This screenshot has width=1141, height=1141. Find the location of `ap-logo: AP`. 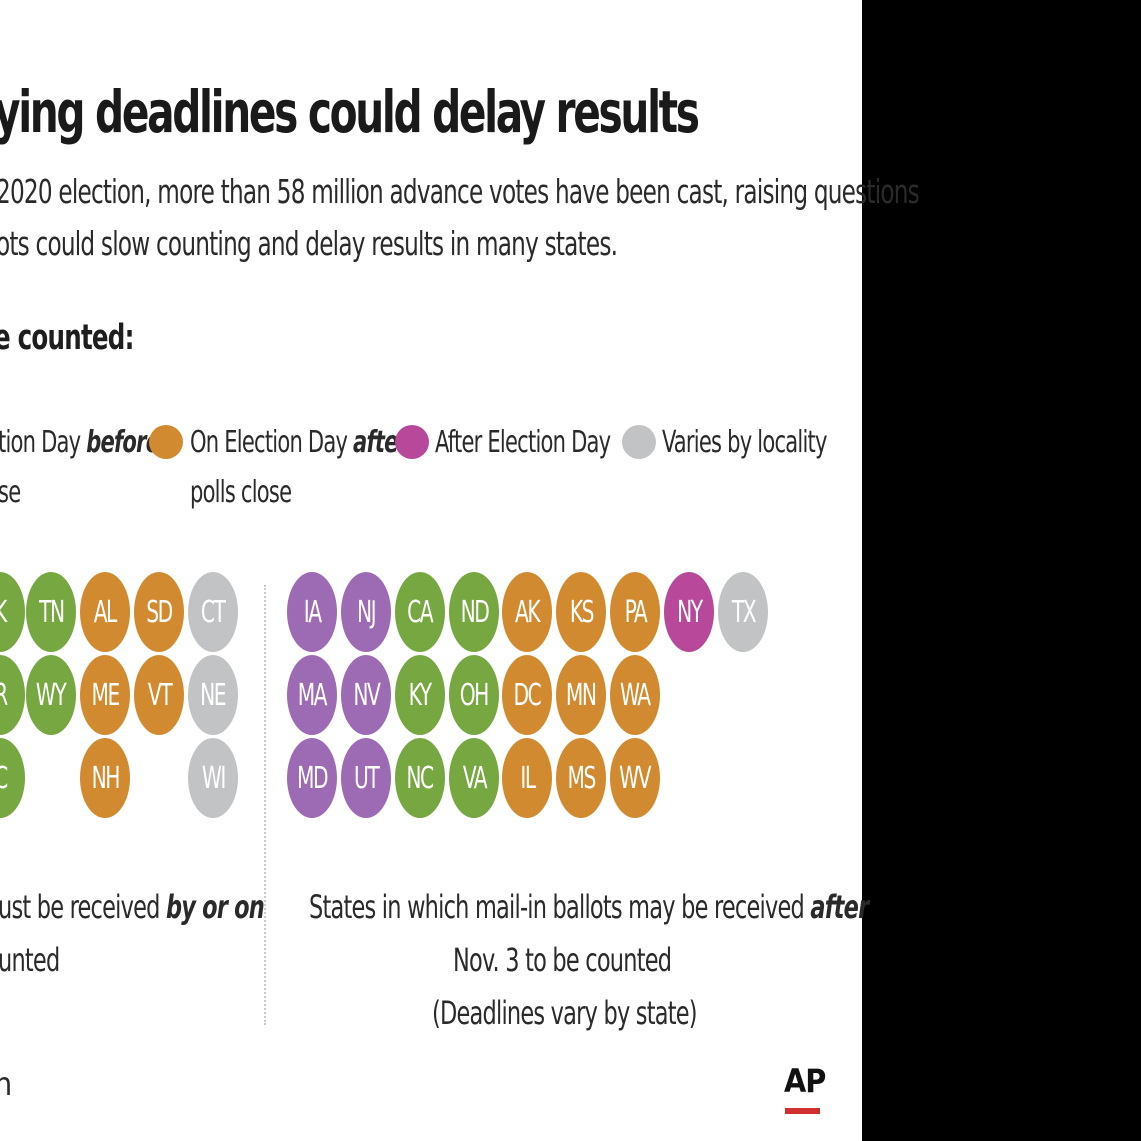

ap-logo: AP is located at coordinates (805, 1081).